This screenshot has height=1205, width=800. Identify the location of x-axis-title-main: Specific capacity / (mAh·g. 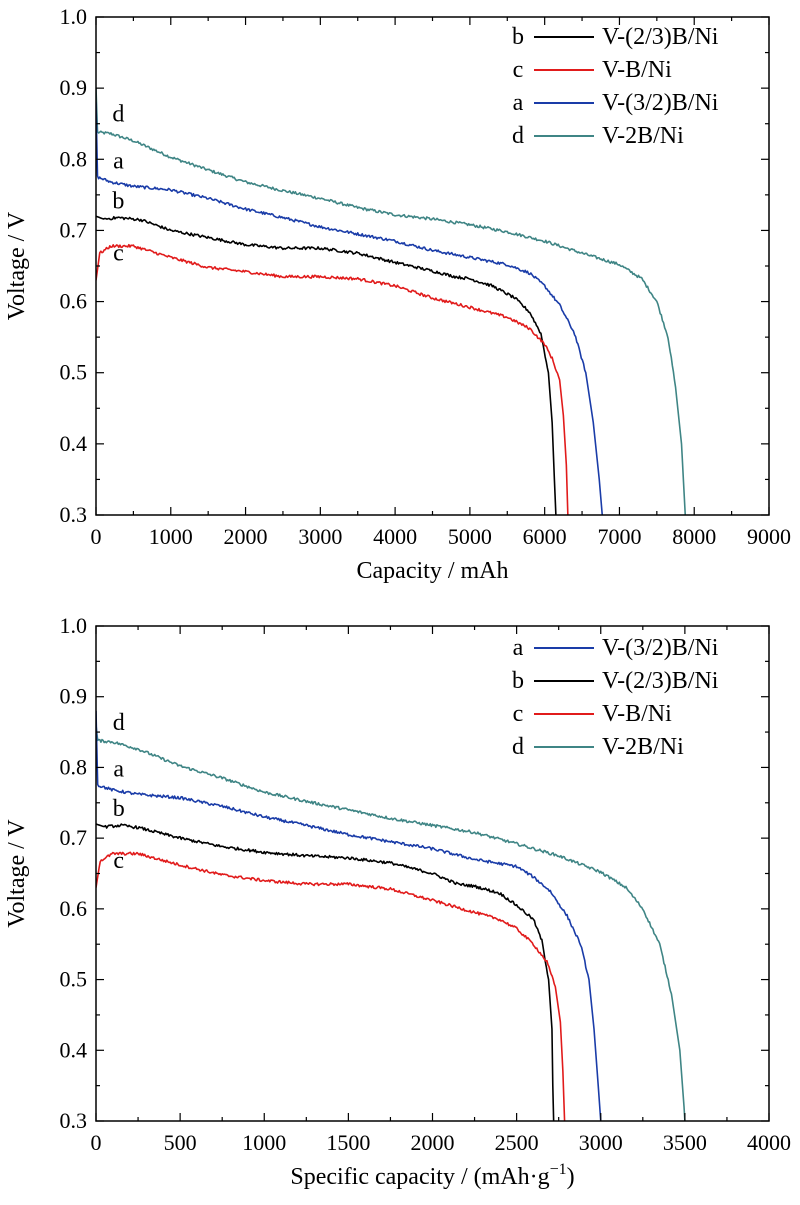
(419, 1177).